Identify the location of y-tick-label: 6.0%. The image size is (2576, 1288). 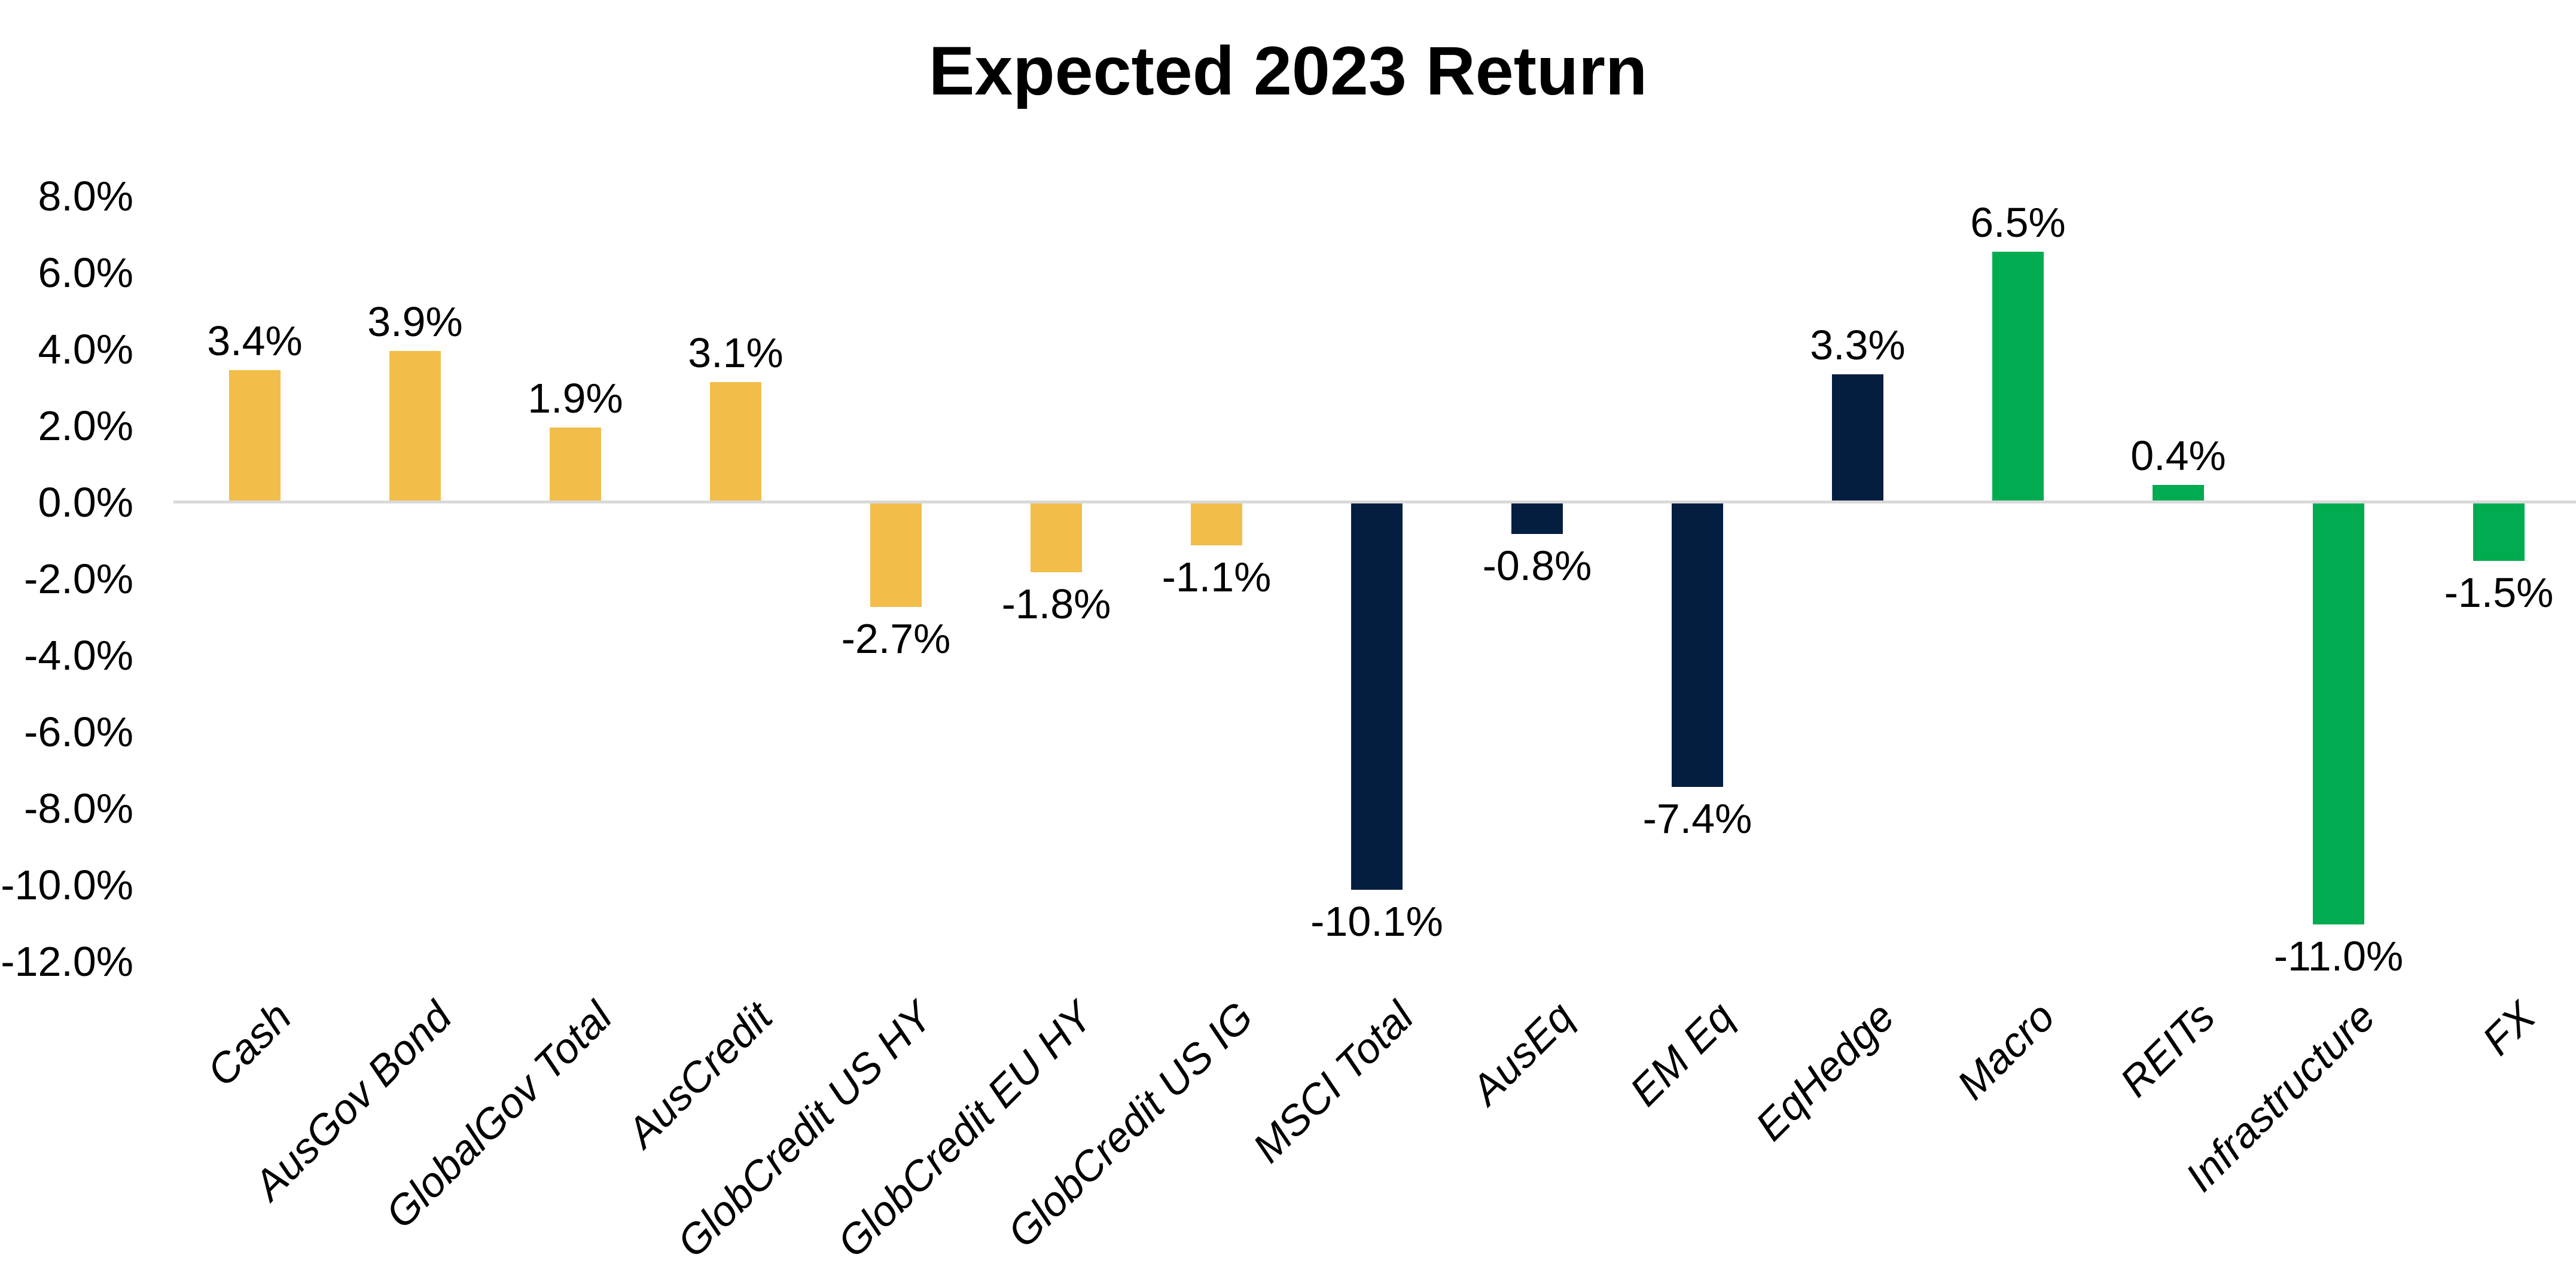
(85, 272).